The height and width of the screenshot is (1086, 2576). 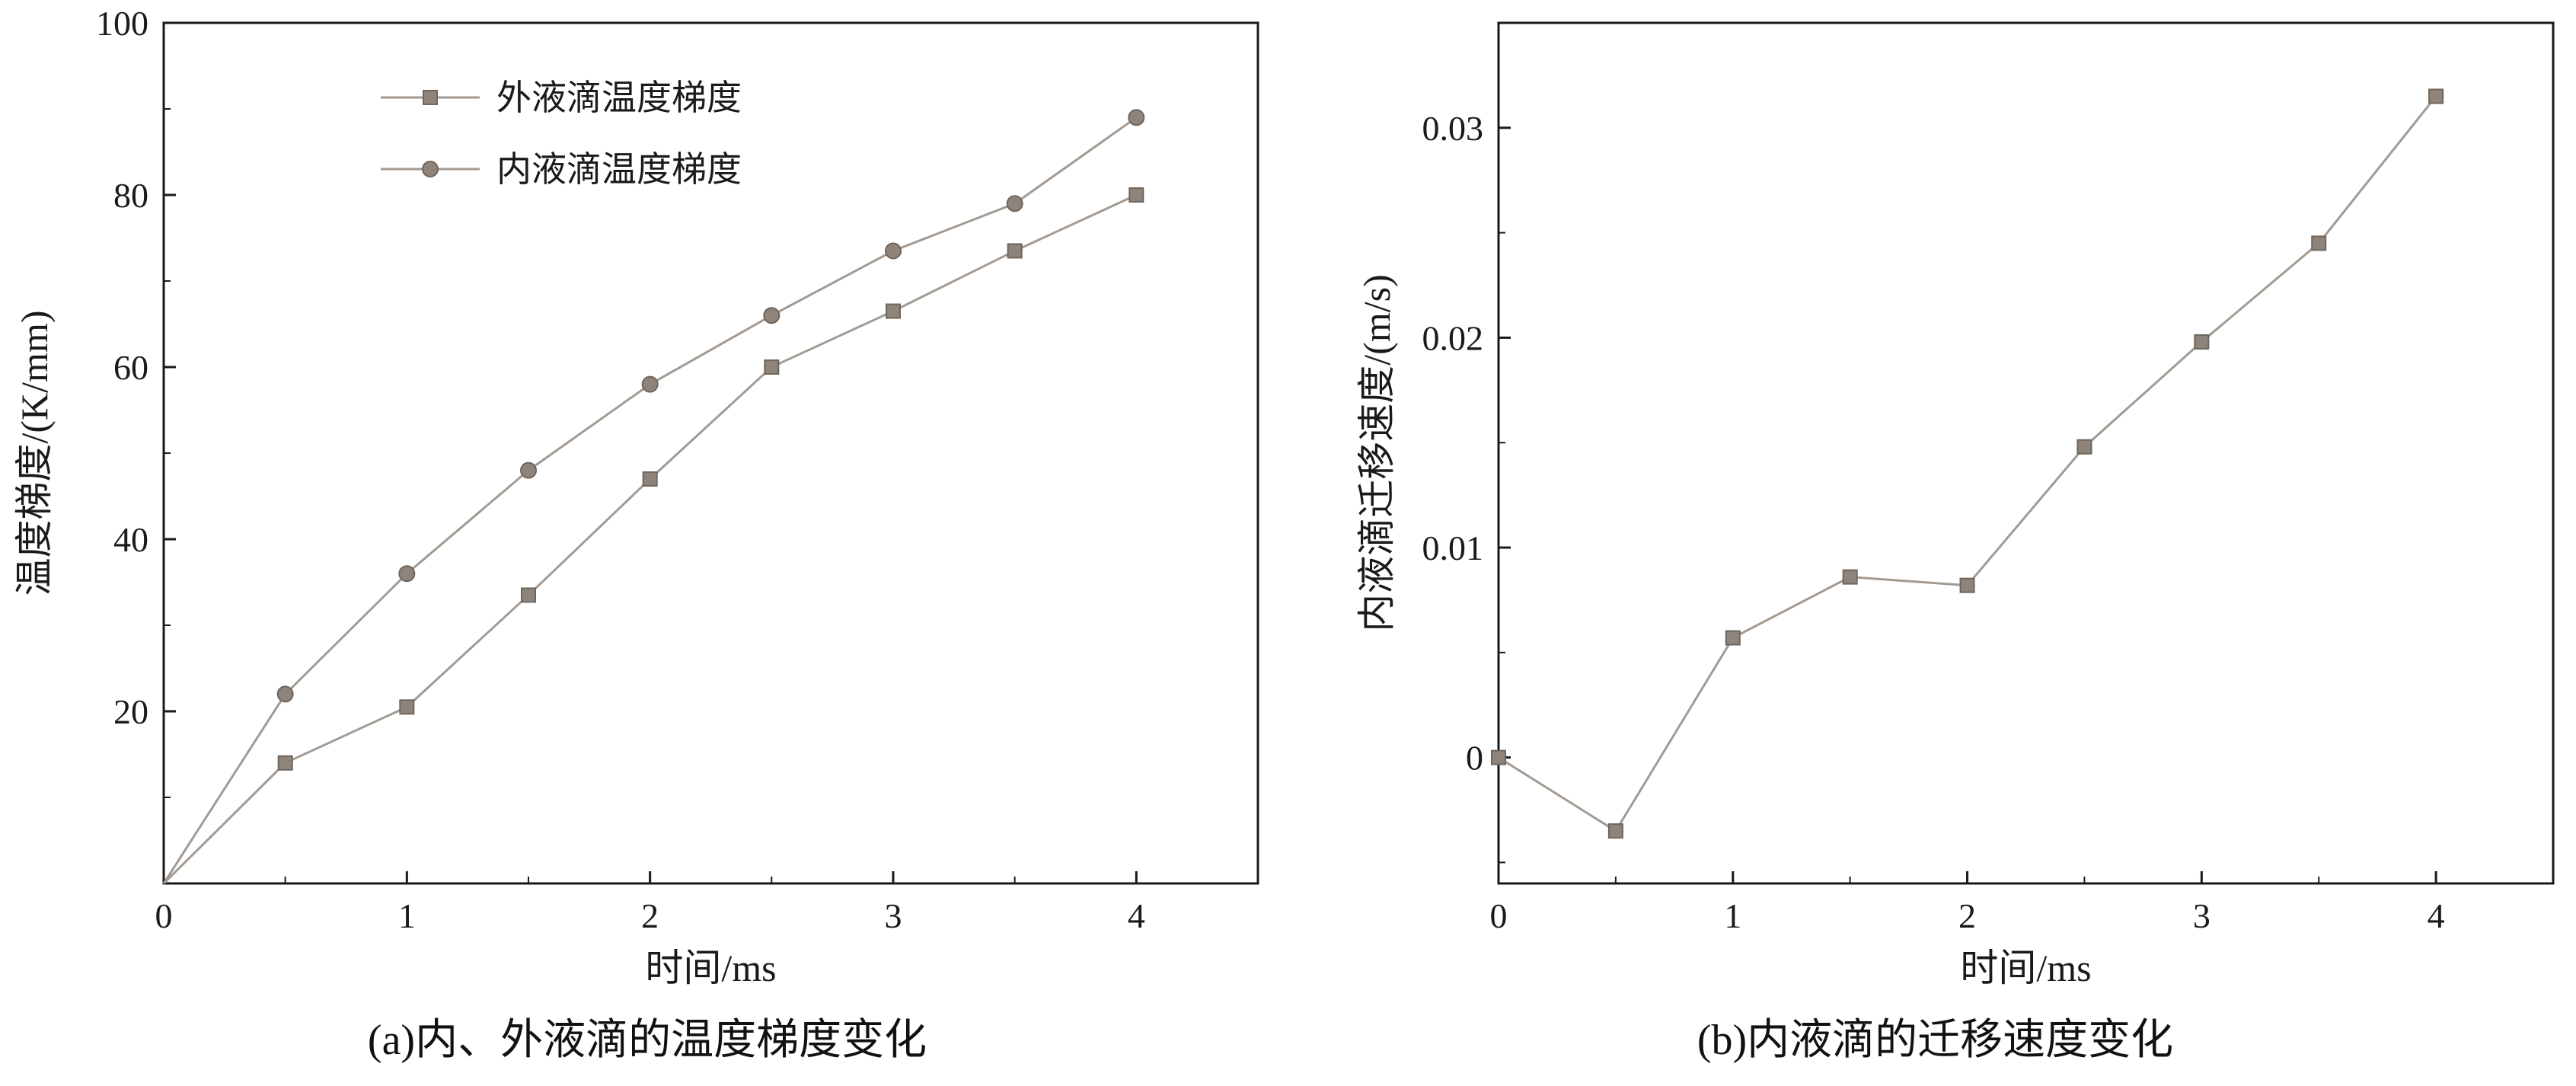 What do you see at coordinates (130, 539) in the screenshot?
I see `y-tick-label: 40` at bounding box center [130, 539].